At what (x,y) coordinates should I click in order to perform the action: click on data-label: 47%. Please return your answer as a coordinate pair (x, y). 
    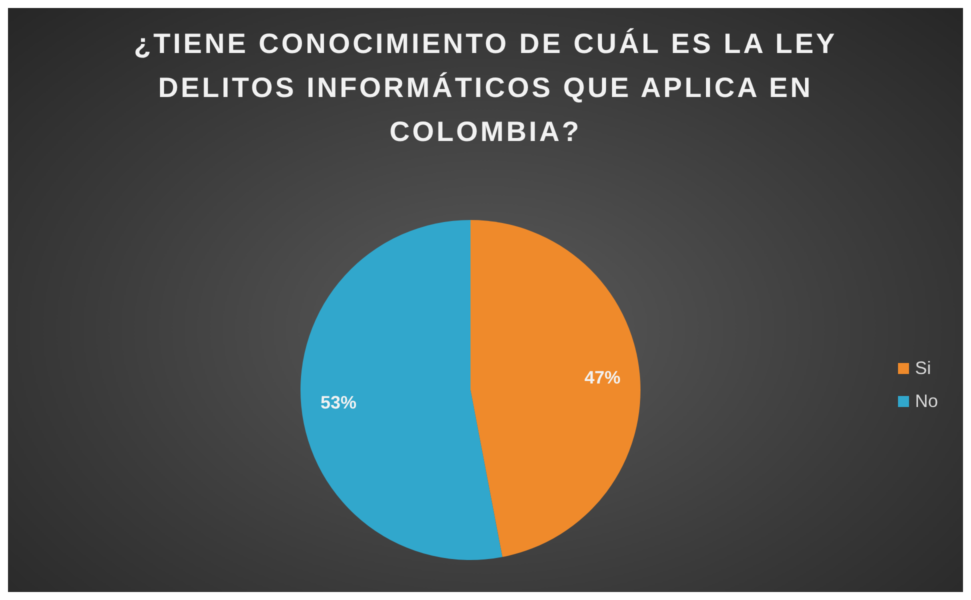
    Looking at the image, I should click on (602, 378).